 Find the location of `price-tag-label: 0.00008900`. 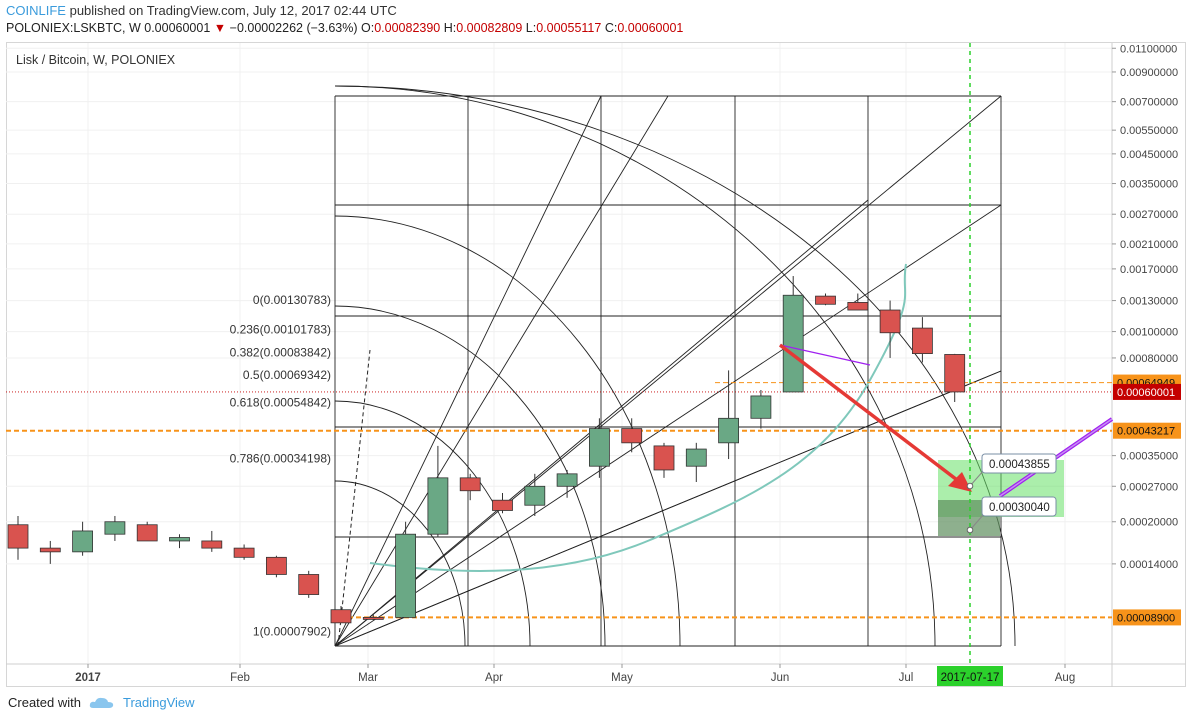

price-tag-label: 0.00008900 is located at coordinates (1146, 618).